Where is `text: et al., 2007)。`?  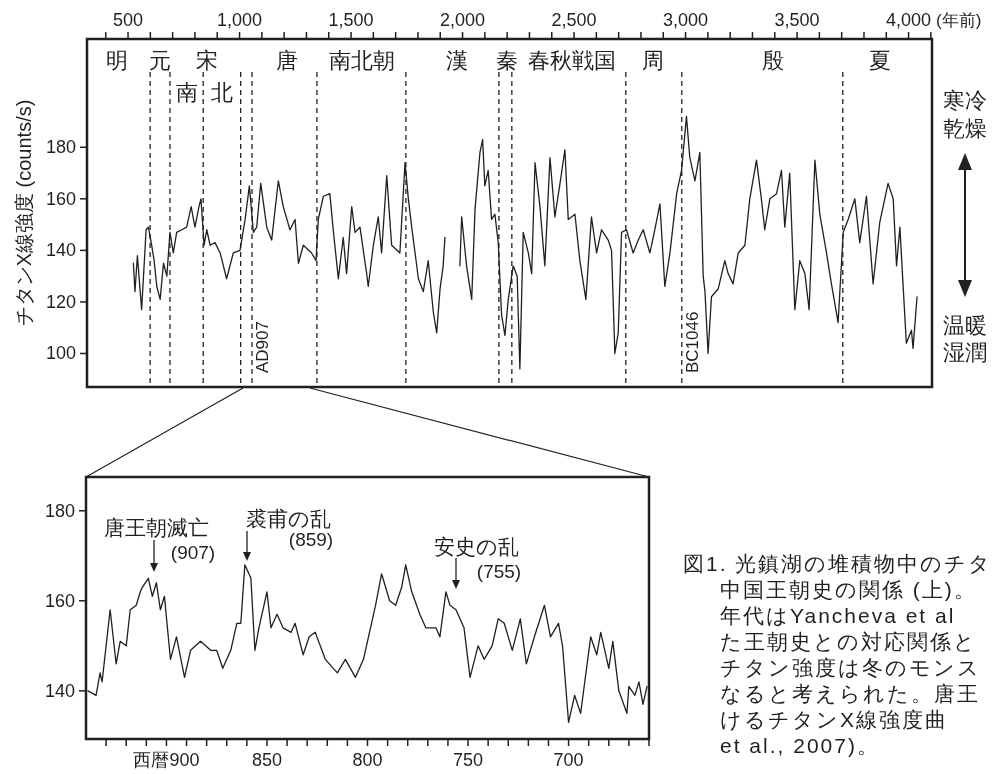
text: et al., 2007)。 is located at coordinates (800, 745).